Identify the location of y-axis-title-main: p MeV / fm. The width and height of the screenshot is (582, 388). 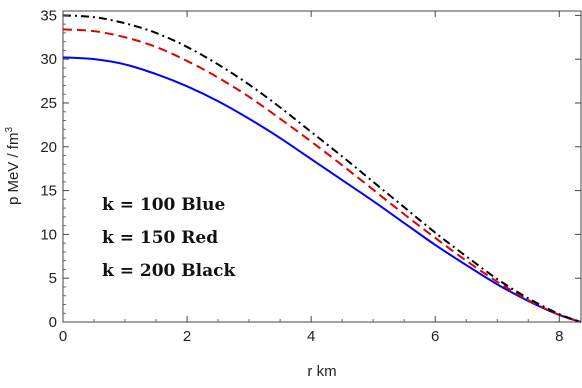
(13, 169).